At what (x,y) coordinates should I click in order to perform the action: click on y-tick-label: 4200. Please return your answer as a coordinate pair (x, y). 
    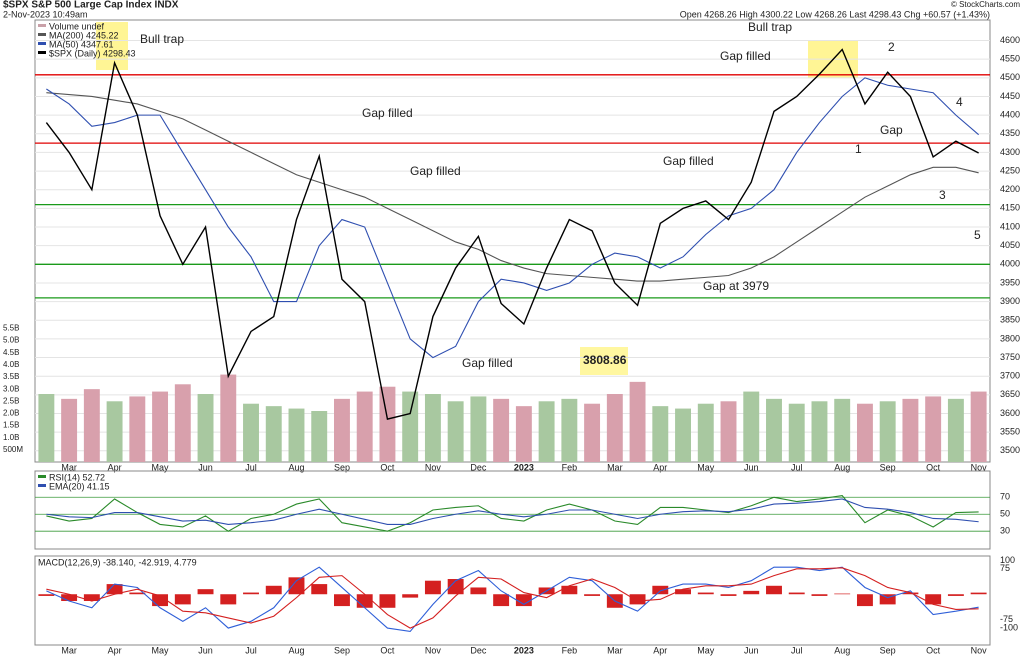
    Looking at the image, I should click on (1010, 189).